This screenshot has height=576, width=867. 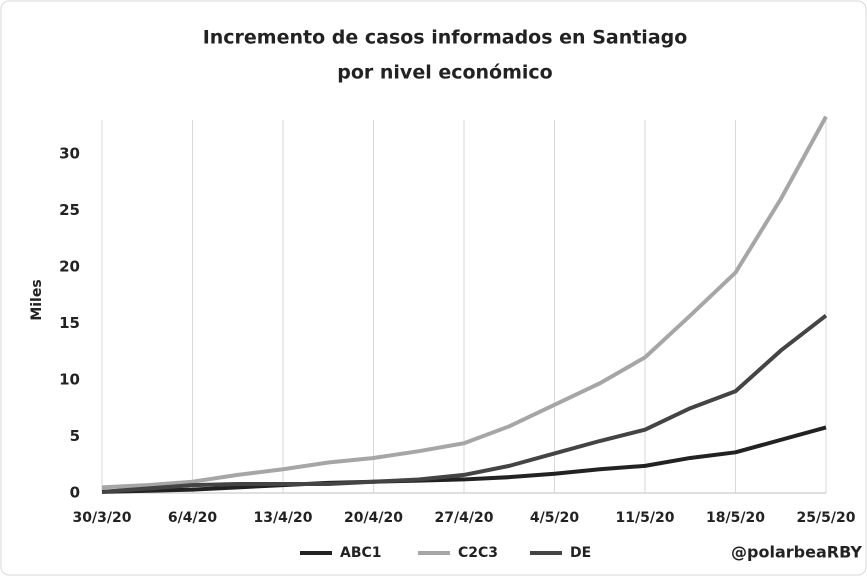 I want to click on y-tick-label: 25, so click(x=69, y=210).